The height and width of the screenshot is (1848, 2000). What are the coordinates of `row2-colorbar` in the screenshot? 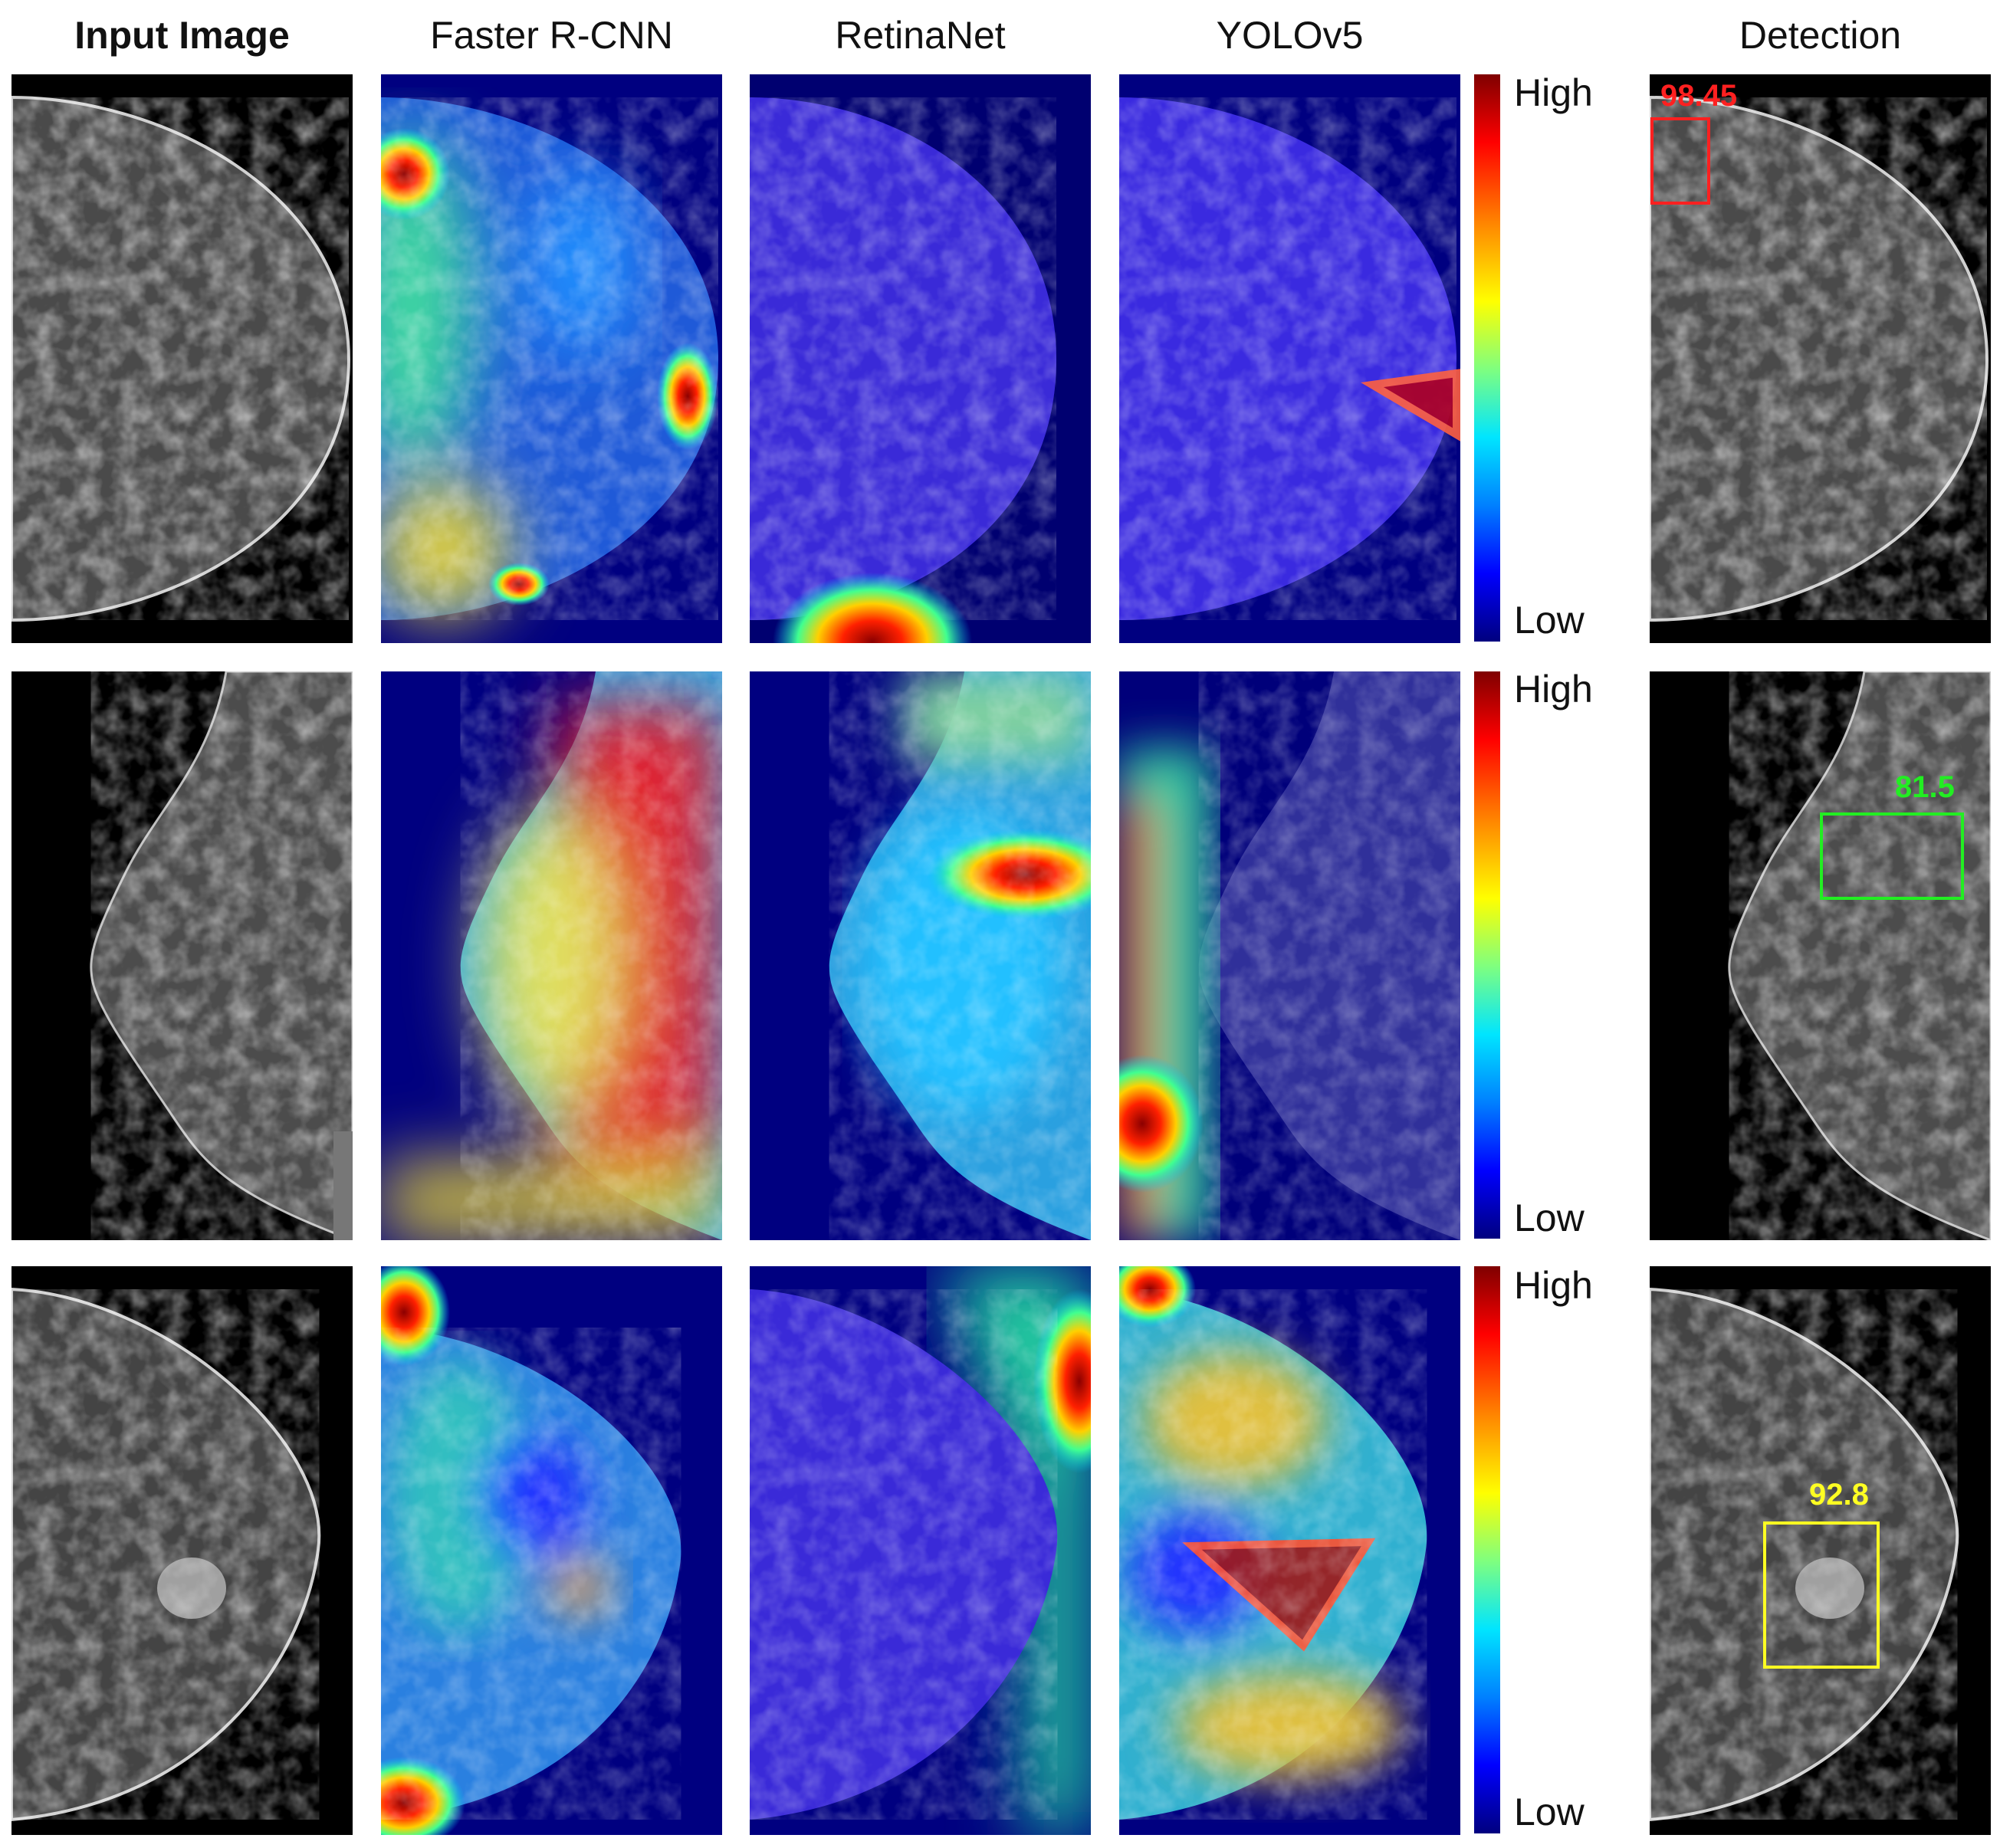 It's located at (1487, 955).